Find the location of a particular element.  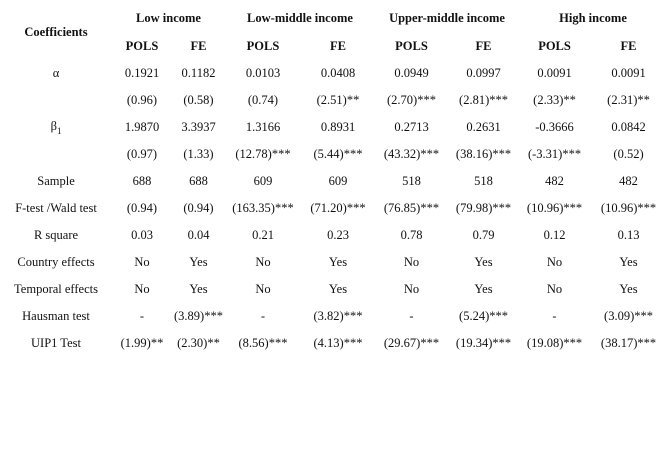

row-label: α is located at coordinates (56, 73).